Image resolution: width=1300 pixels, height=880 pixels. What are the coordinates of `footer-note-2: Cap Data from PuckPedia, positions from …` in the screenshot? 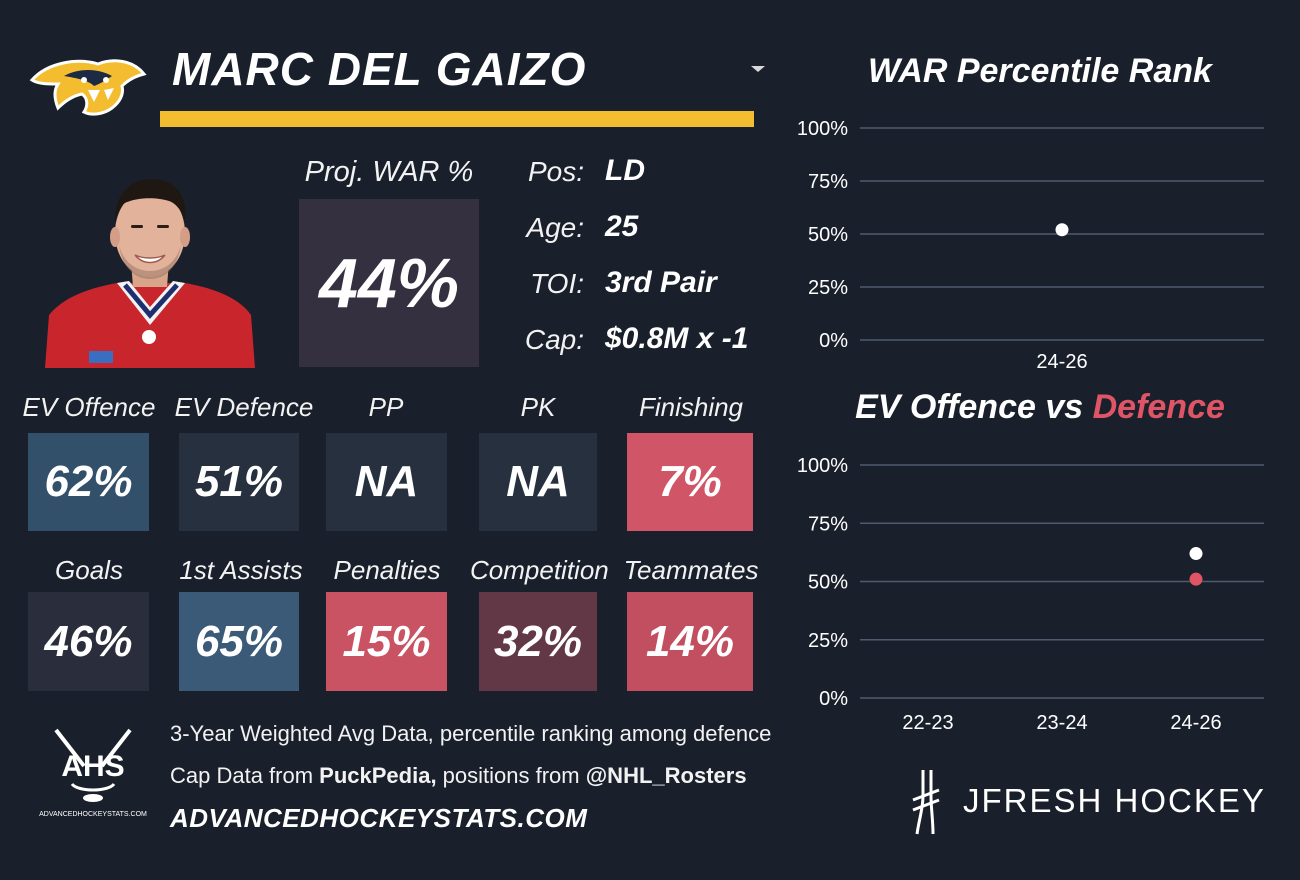 It's located at (458, 776).